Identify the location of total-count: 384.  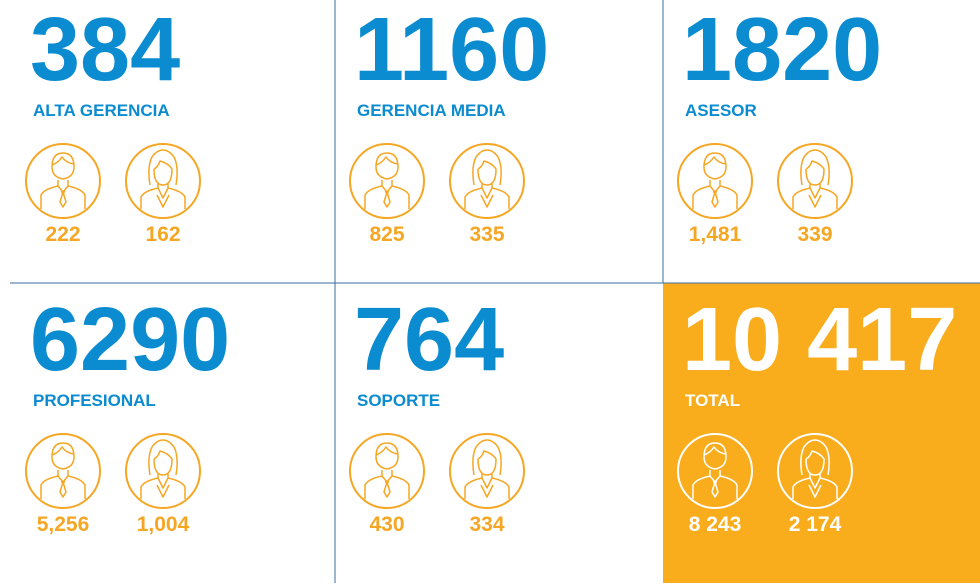
(105, 50).